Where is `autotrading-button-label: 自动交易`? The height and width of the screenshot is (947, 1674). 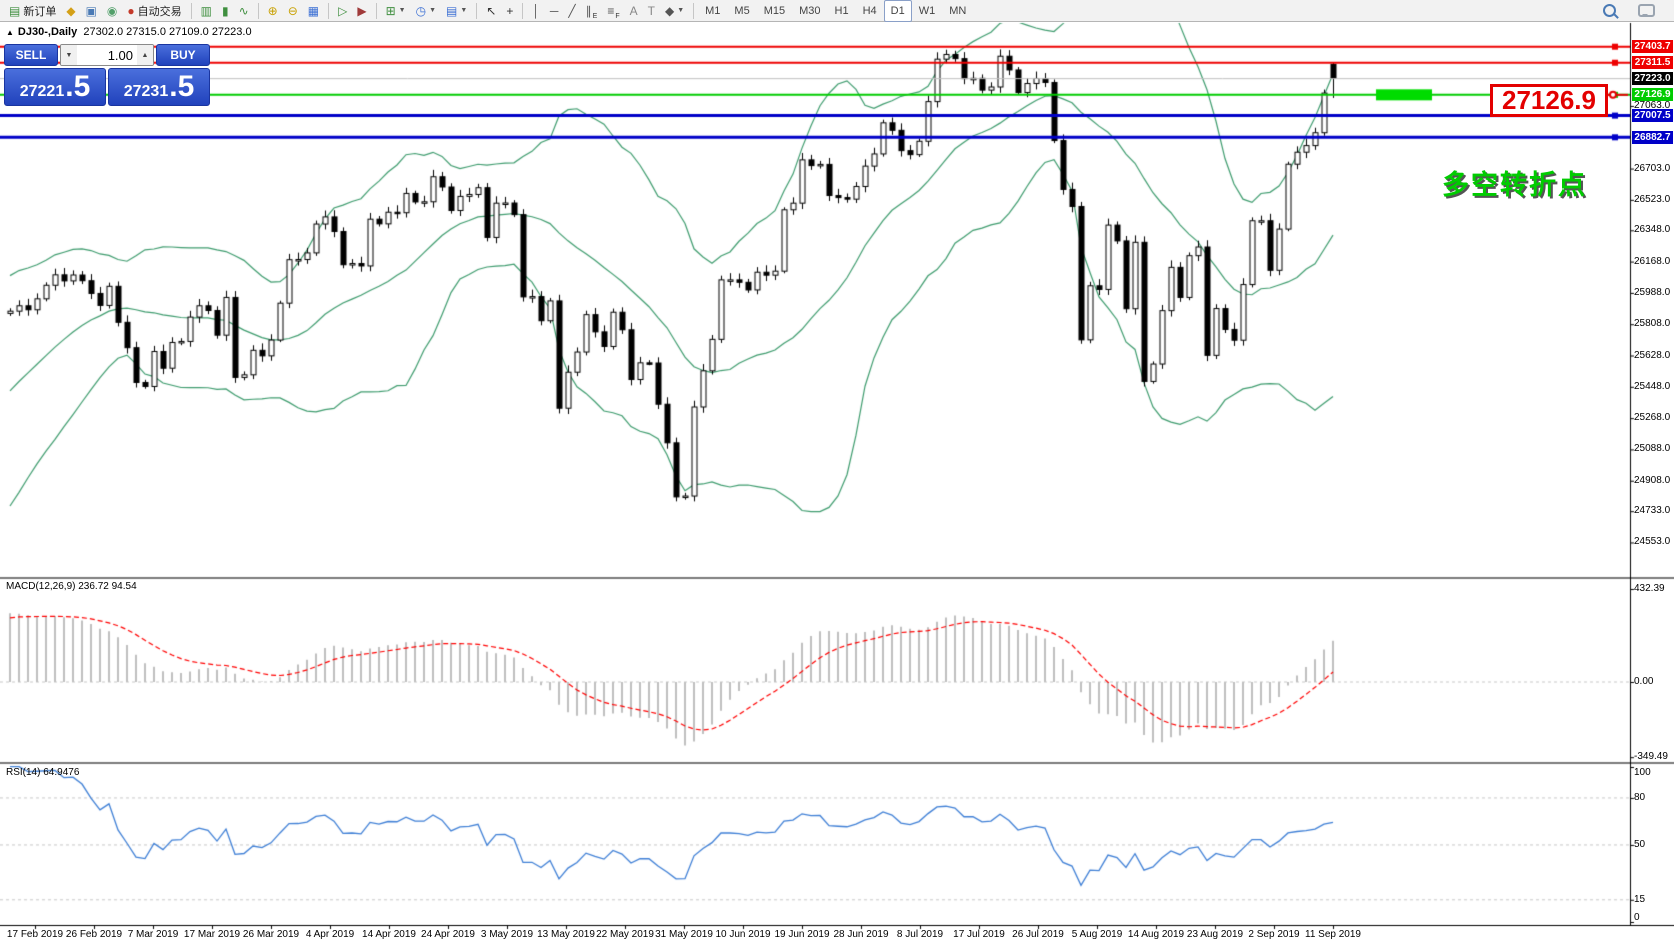 autotrading-button-label: 自动交易 is located at coordinates (159, 11).